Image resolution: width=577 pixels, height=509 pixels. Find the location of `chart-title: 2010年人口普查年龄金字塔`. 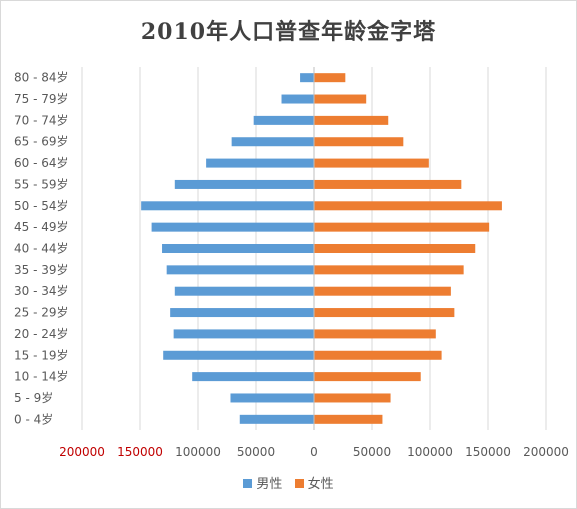

chart-title: 2010年人口普查年龄金字塔 is located at coordinates (288, 32).